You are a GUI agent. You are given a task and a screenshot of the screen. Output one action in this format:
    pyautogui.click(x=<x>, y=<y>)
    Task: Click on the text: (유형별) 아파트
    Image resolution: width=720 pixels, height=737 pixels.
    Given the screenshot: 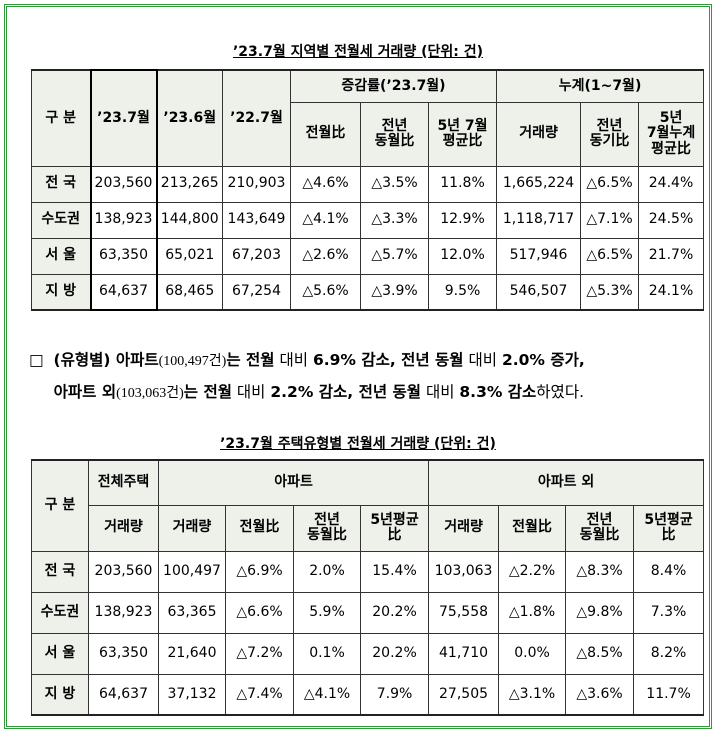 What is the action you would take?
    pyautogui.click(x=106, y=360)
    